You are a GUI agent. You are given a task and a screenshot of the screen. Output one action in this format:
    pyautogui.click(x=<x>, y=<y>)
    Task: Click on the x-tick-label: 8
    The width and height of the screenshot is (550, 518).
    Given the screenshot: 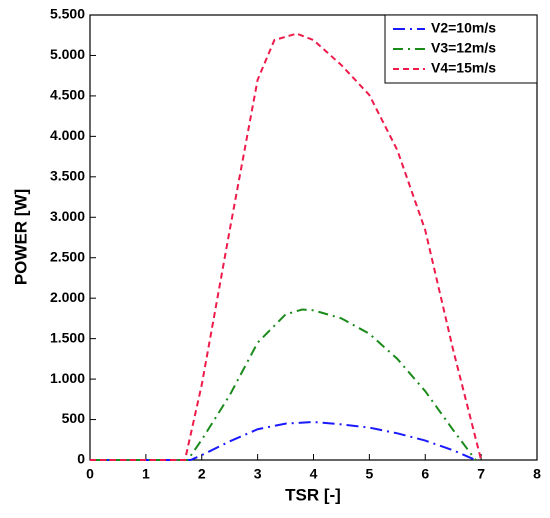 What is the action you would take?
    pyautogui.click(x=537, y=474)
    